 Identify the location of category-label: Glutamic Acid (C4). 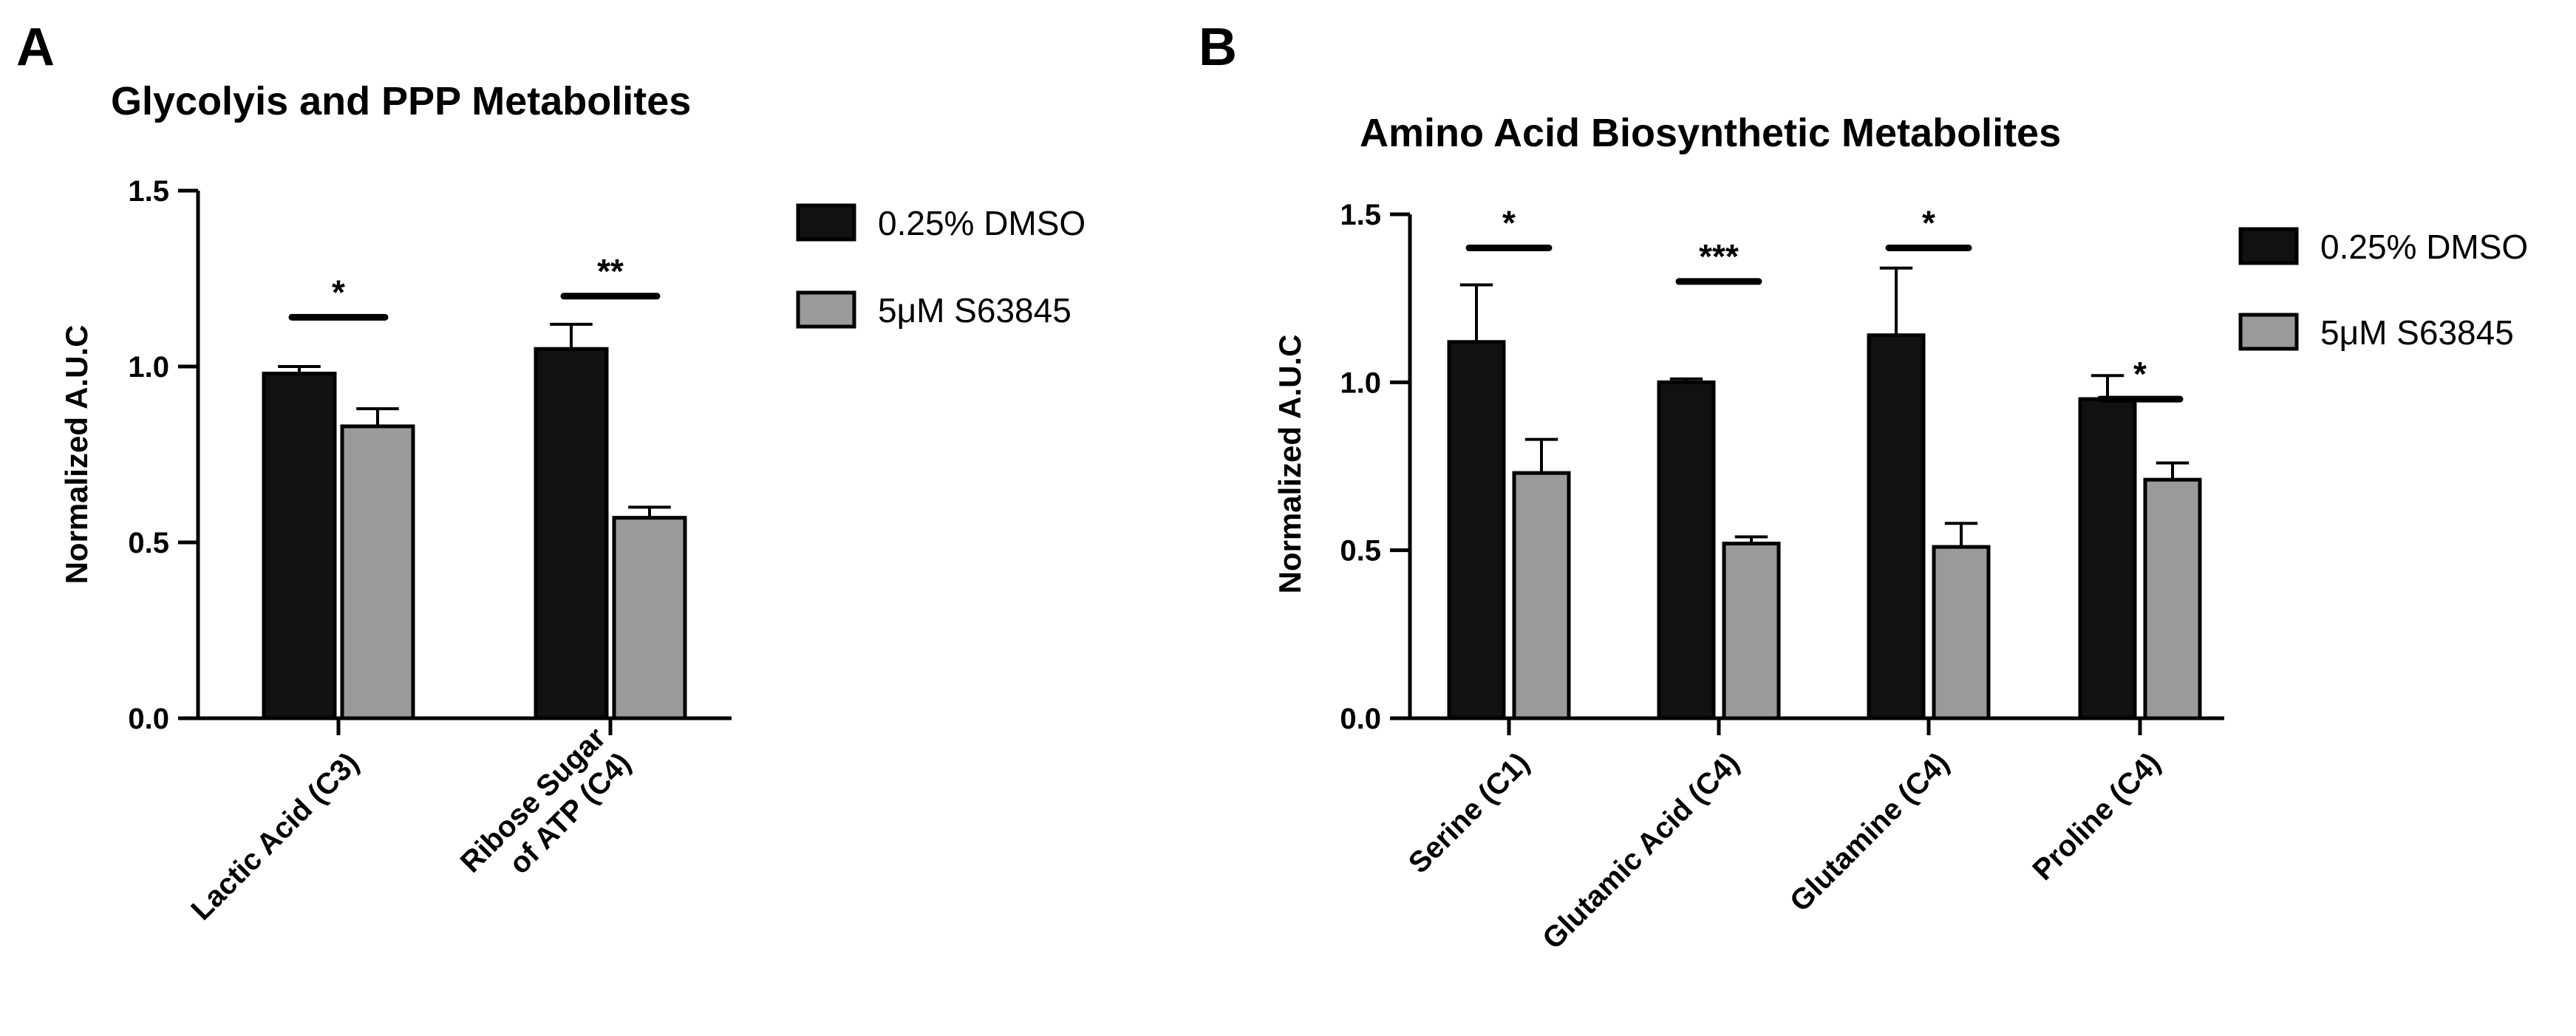
(1640, 850).